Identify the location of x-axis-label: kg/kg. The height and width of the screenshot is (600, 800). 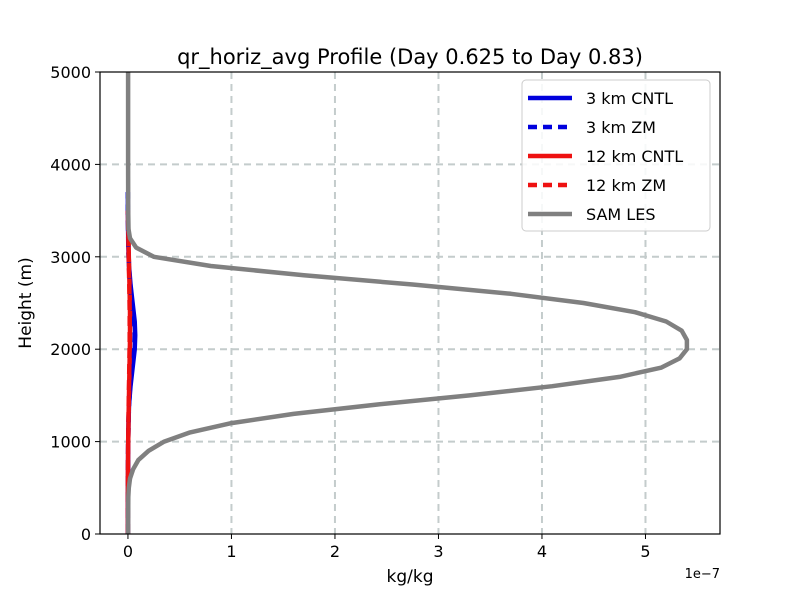
(410, 577).